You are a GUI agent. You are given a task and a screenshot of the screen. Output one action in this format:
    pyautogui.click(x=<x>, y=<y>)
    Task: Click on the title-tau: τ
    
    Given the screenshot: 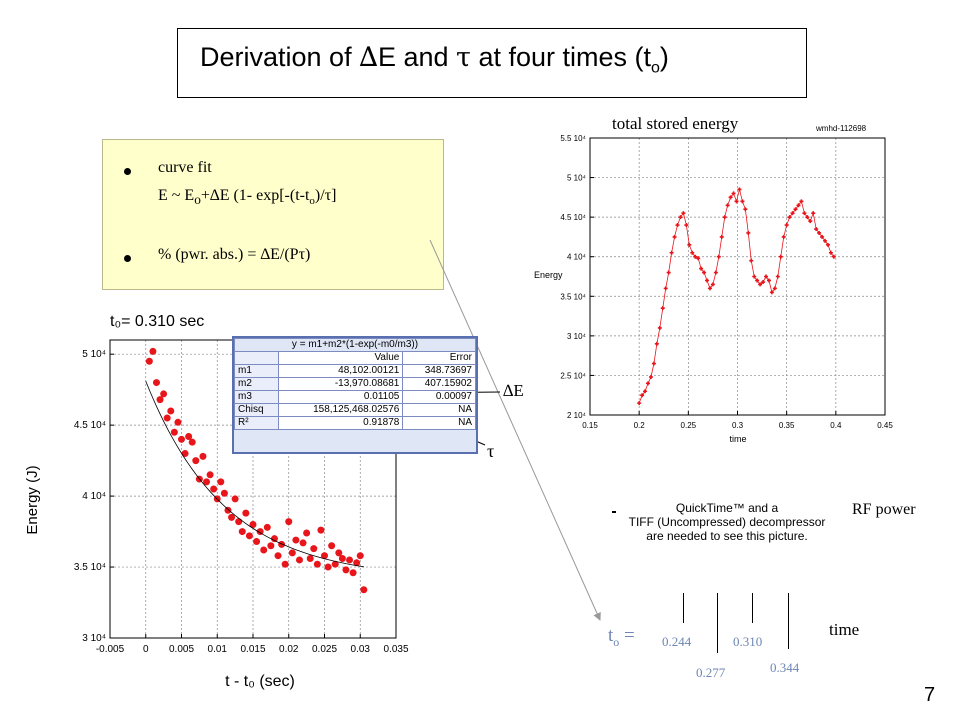 What is the action you would take?
    pyautogui.click(x=463, y=57)
    